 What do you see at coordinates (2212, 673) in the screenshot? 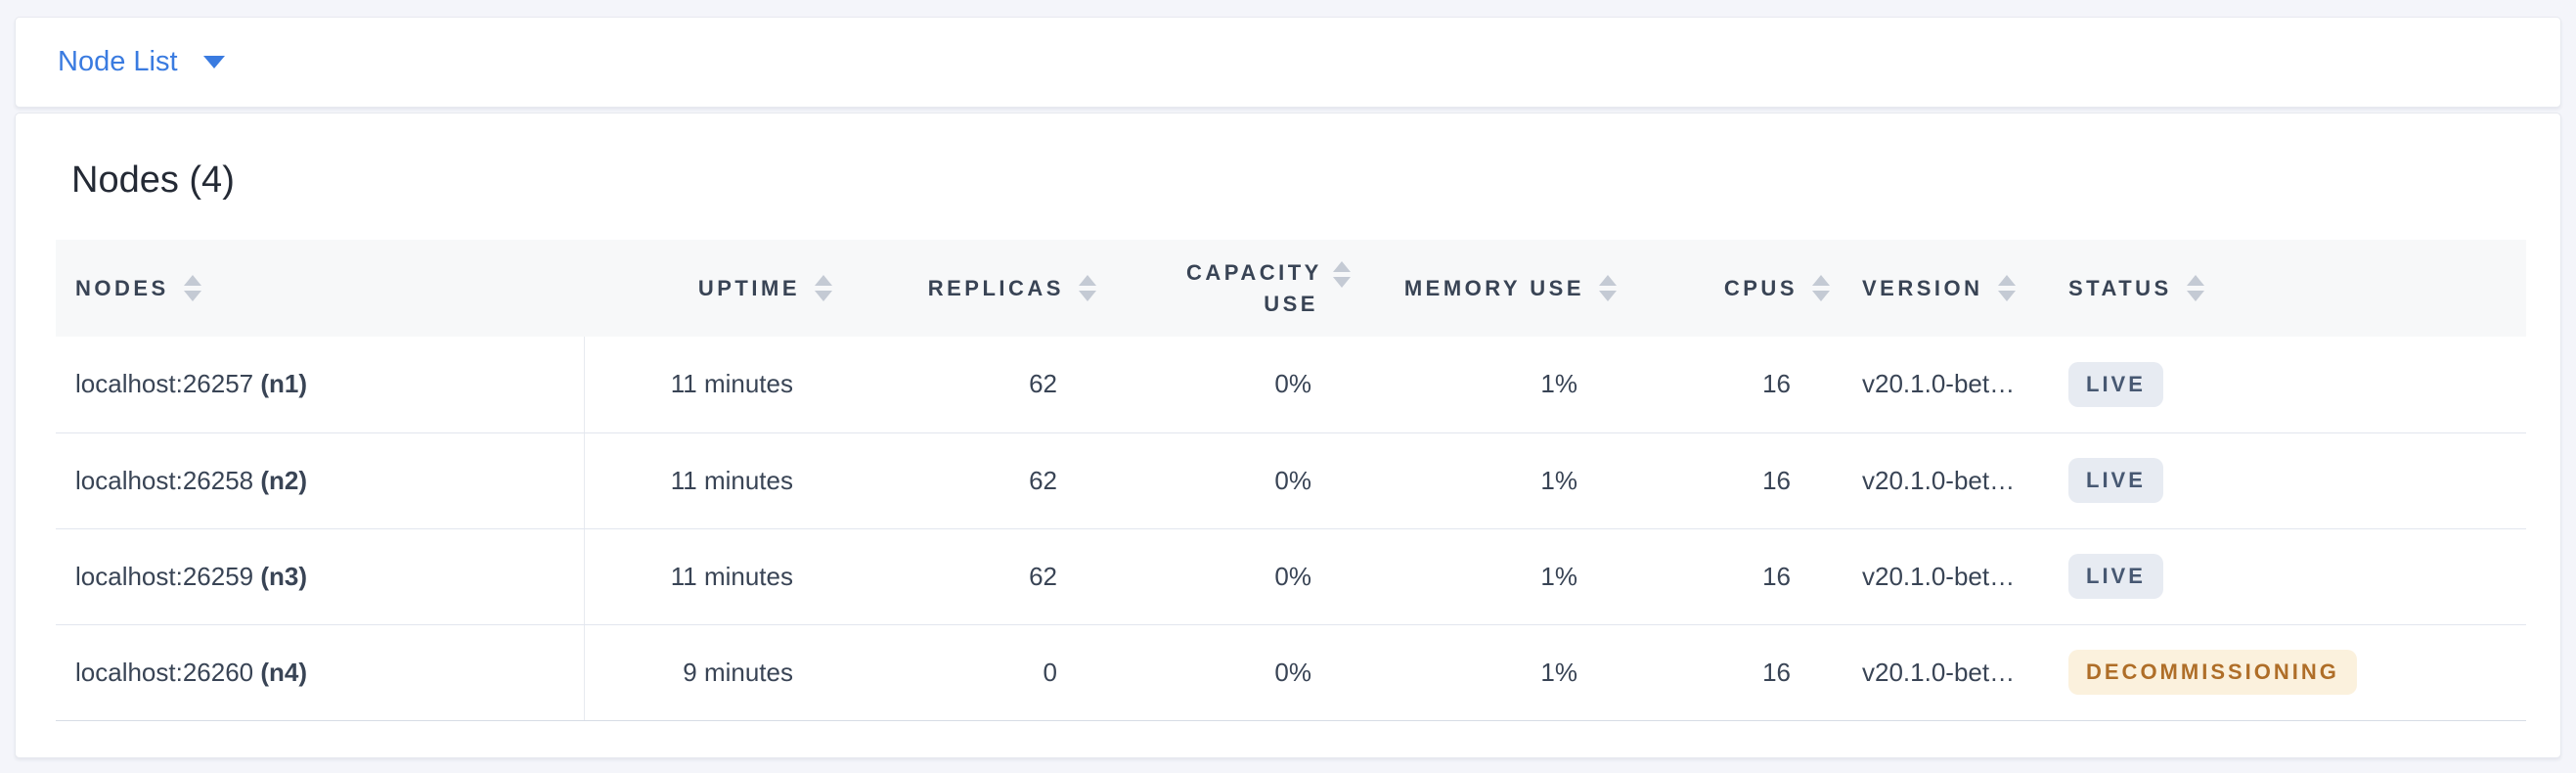
I see `status-badge: DECOMMISSIONING` at bounding box center [2212, 673].